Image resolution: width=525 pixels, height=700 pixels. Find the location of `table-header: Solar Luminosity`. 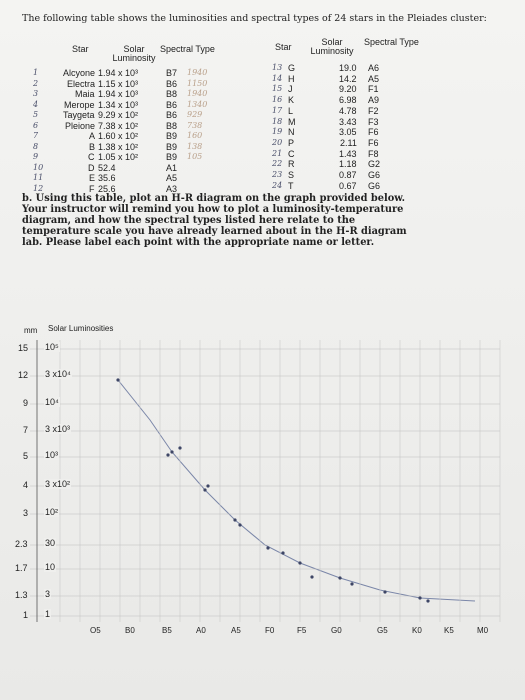

table-header: Solar Luminosity is located at coordinates (332, 46).